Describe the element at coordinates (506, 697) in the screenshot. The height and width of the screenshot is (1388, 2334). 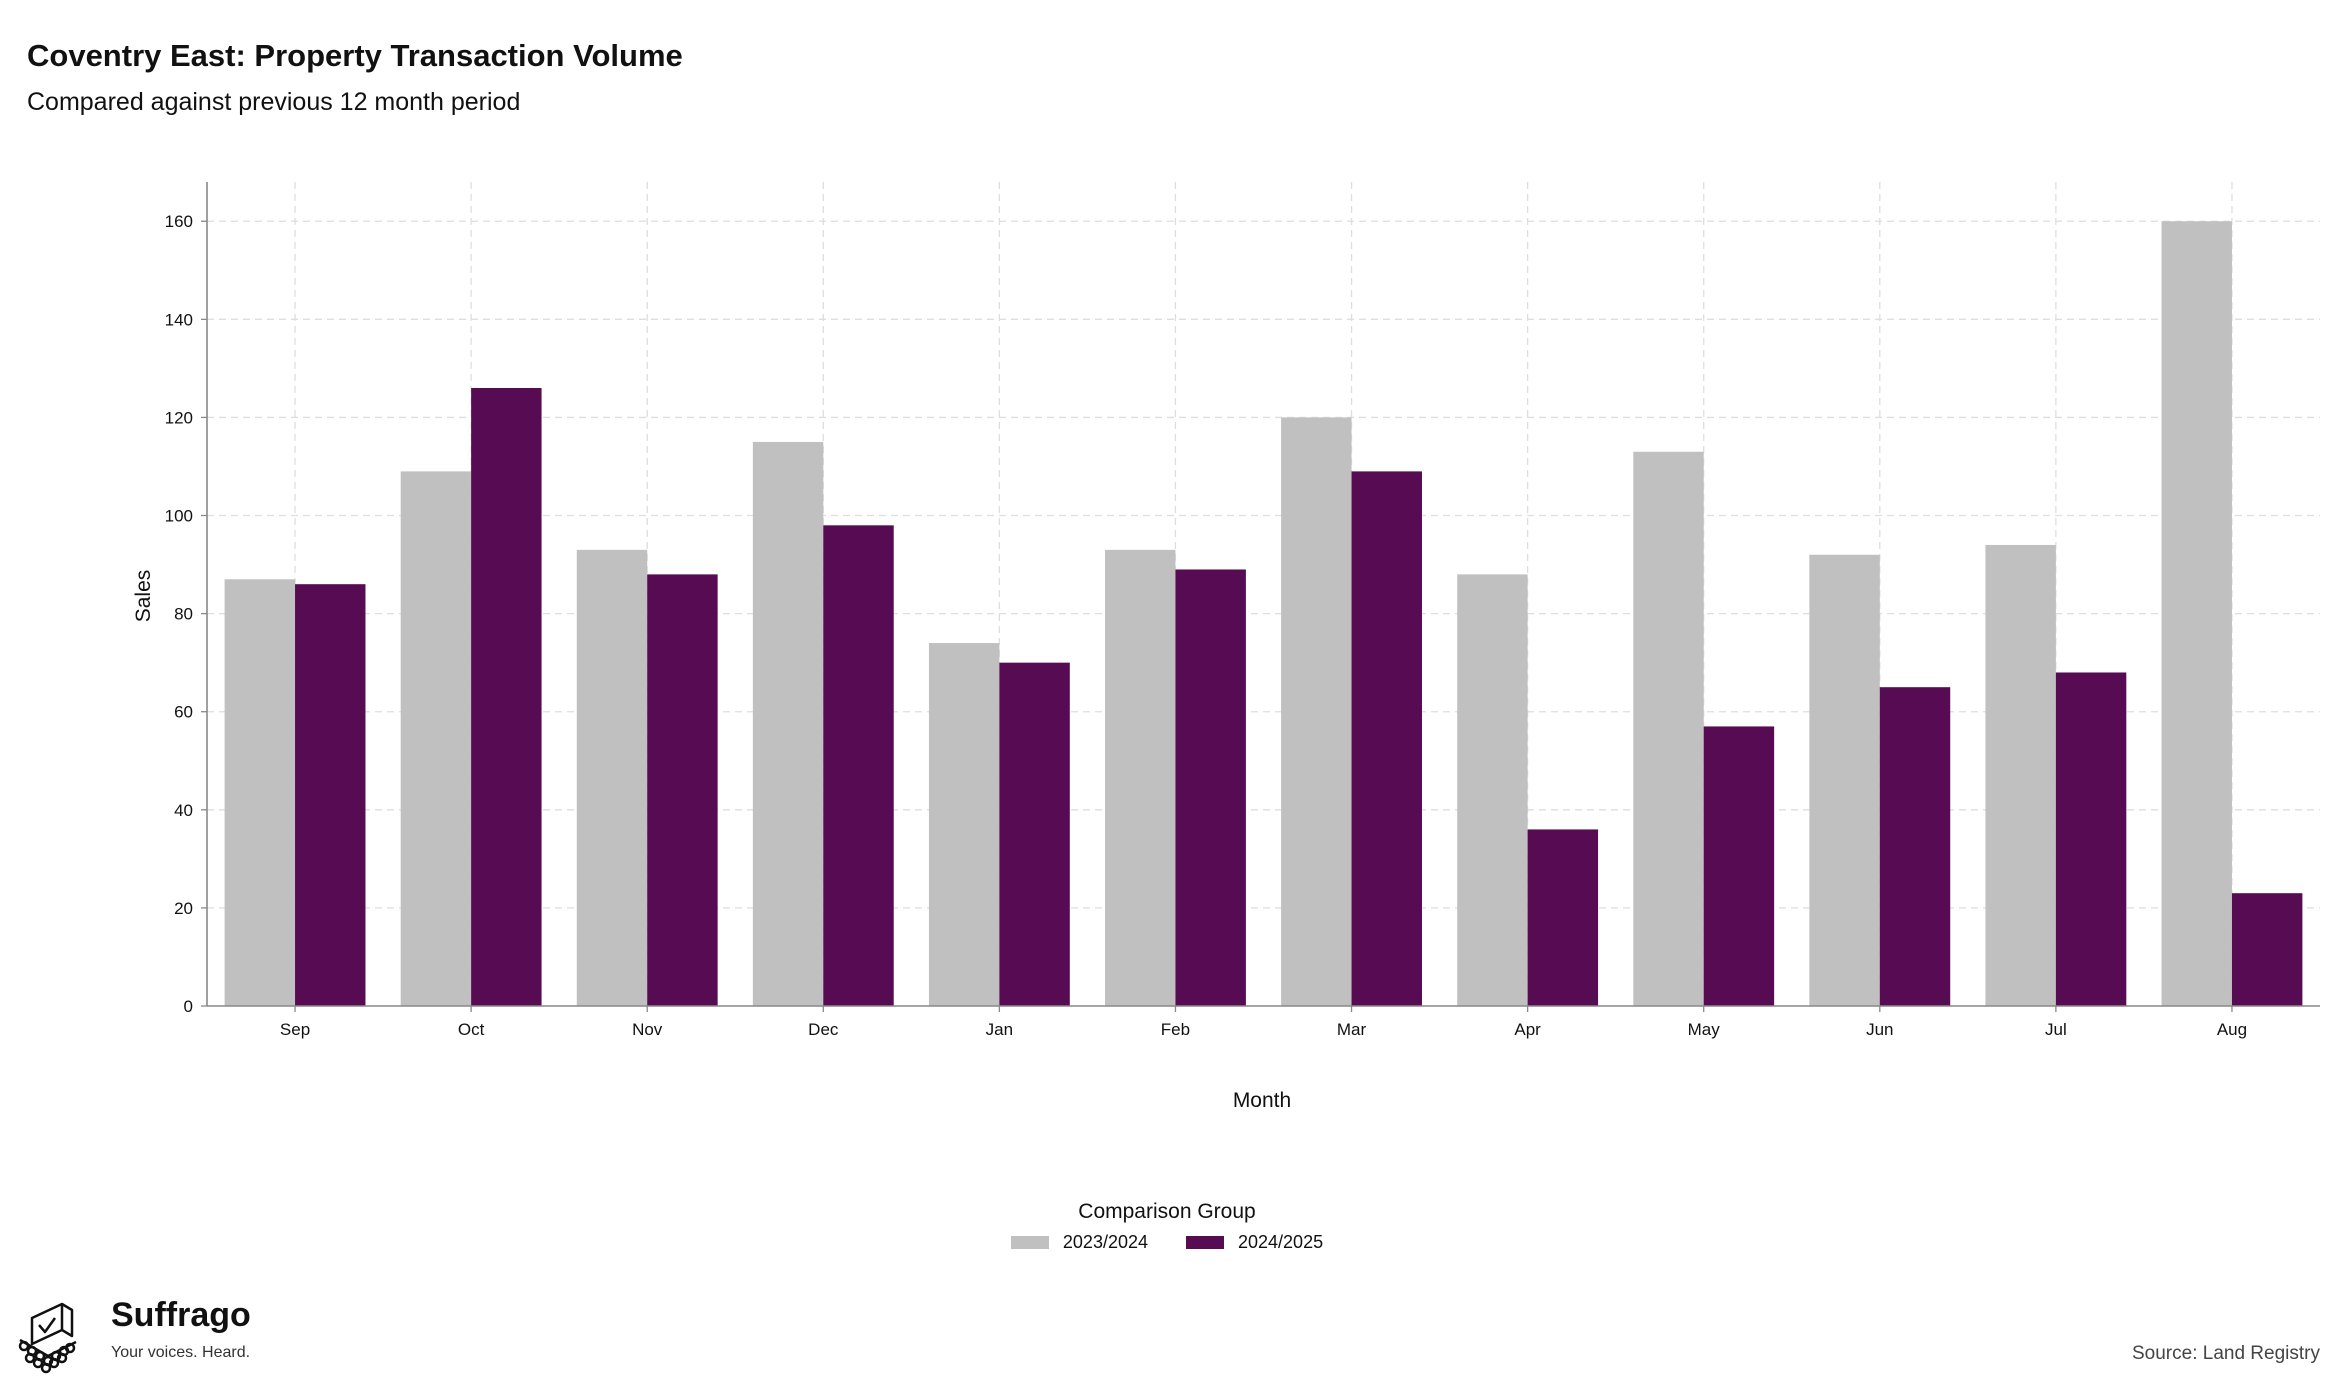
I see `bar-2024-2025-oct` at that location.